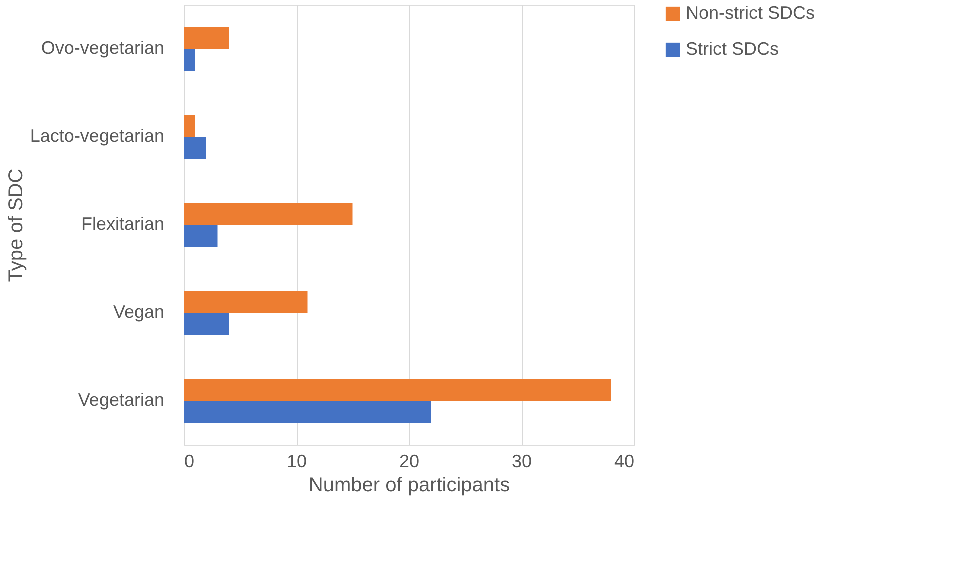 The image size is (963, 577). What do you see at coordinates (16, 225) in the screenshot?
I see `y-axis-title: Type of SDC` at bounding box center [16, 225].